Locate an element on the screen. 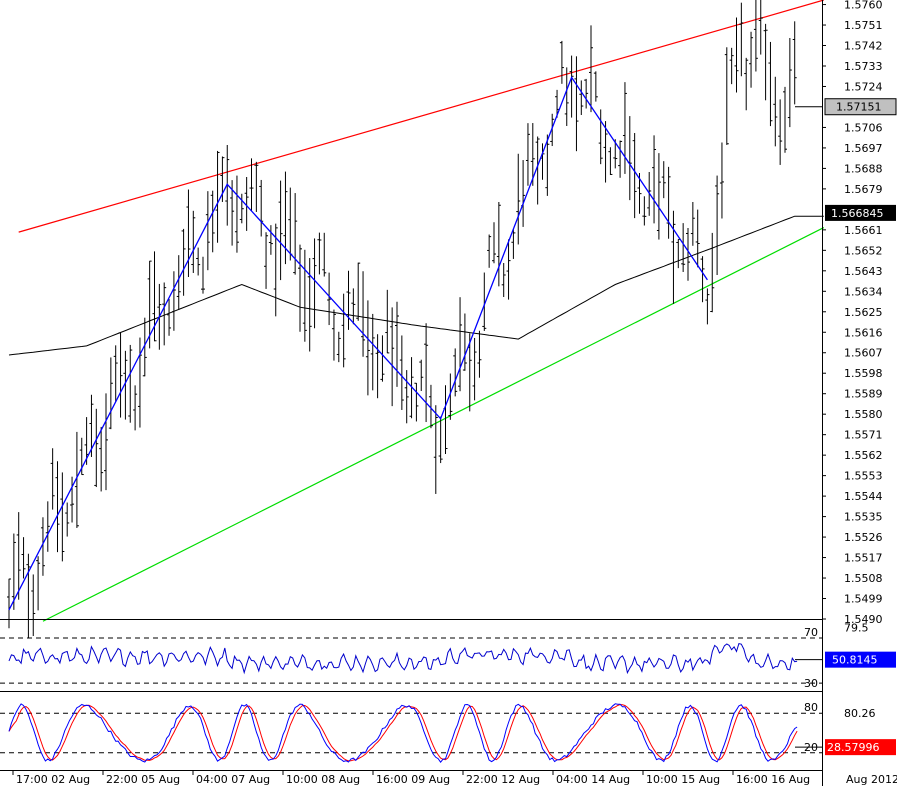 This screenshot has height=790, width=897. moving-average-value-label: 1.566845 is located at coordinates (857, 213).